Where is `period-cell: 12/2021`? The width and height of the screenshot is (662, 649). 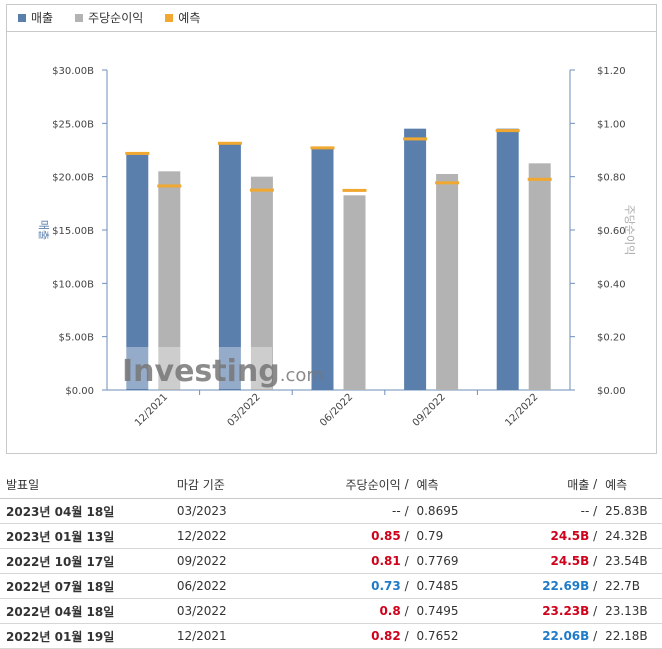 period-cell: 12/2021 is located at coordinates (201, 636).